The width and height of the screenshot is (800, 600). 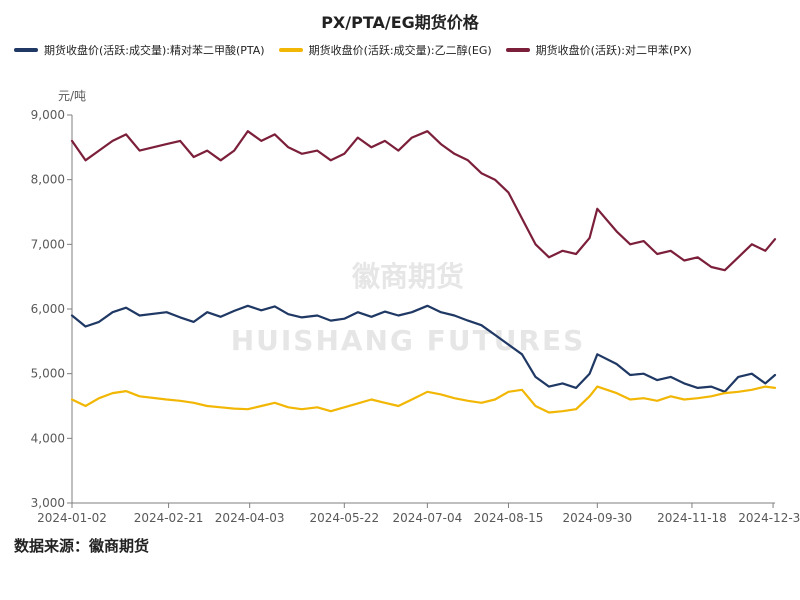 What do you see at coordinates (769, 518) in the screenshot?
I see `x-tick-label: 2024-12-30` at bounding box center [769, 518].